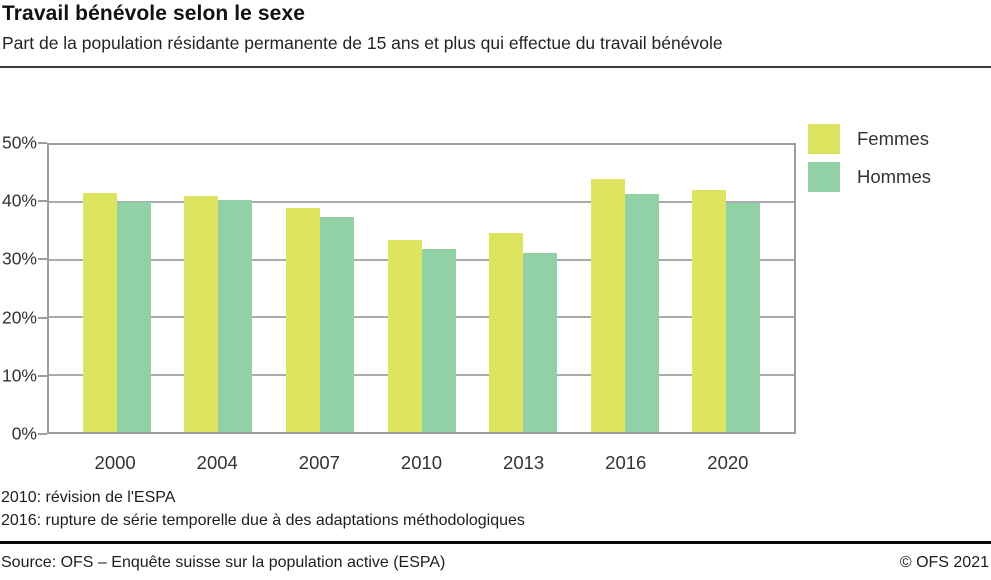  Describe the element at coordinates (404, 335) in the screenshot. I see `bar-femmes-2010` at that location.